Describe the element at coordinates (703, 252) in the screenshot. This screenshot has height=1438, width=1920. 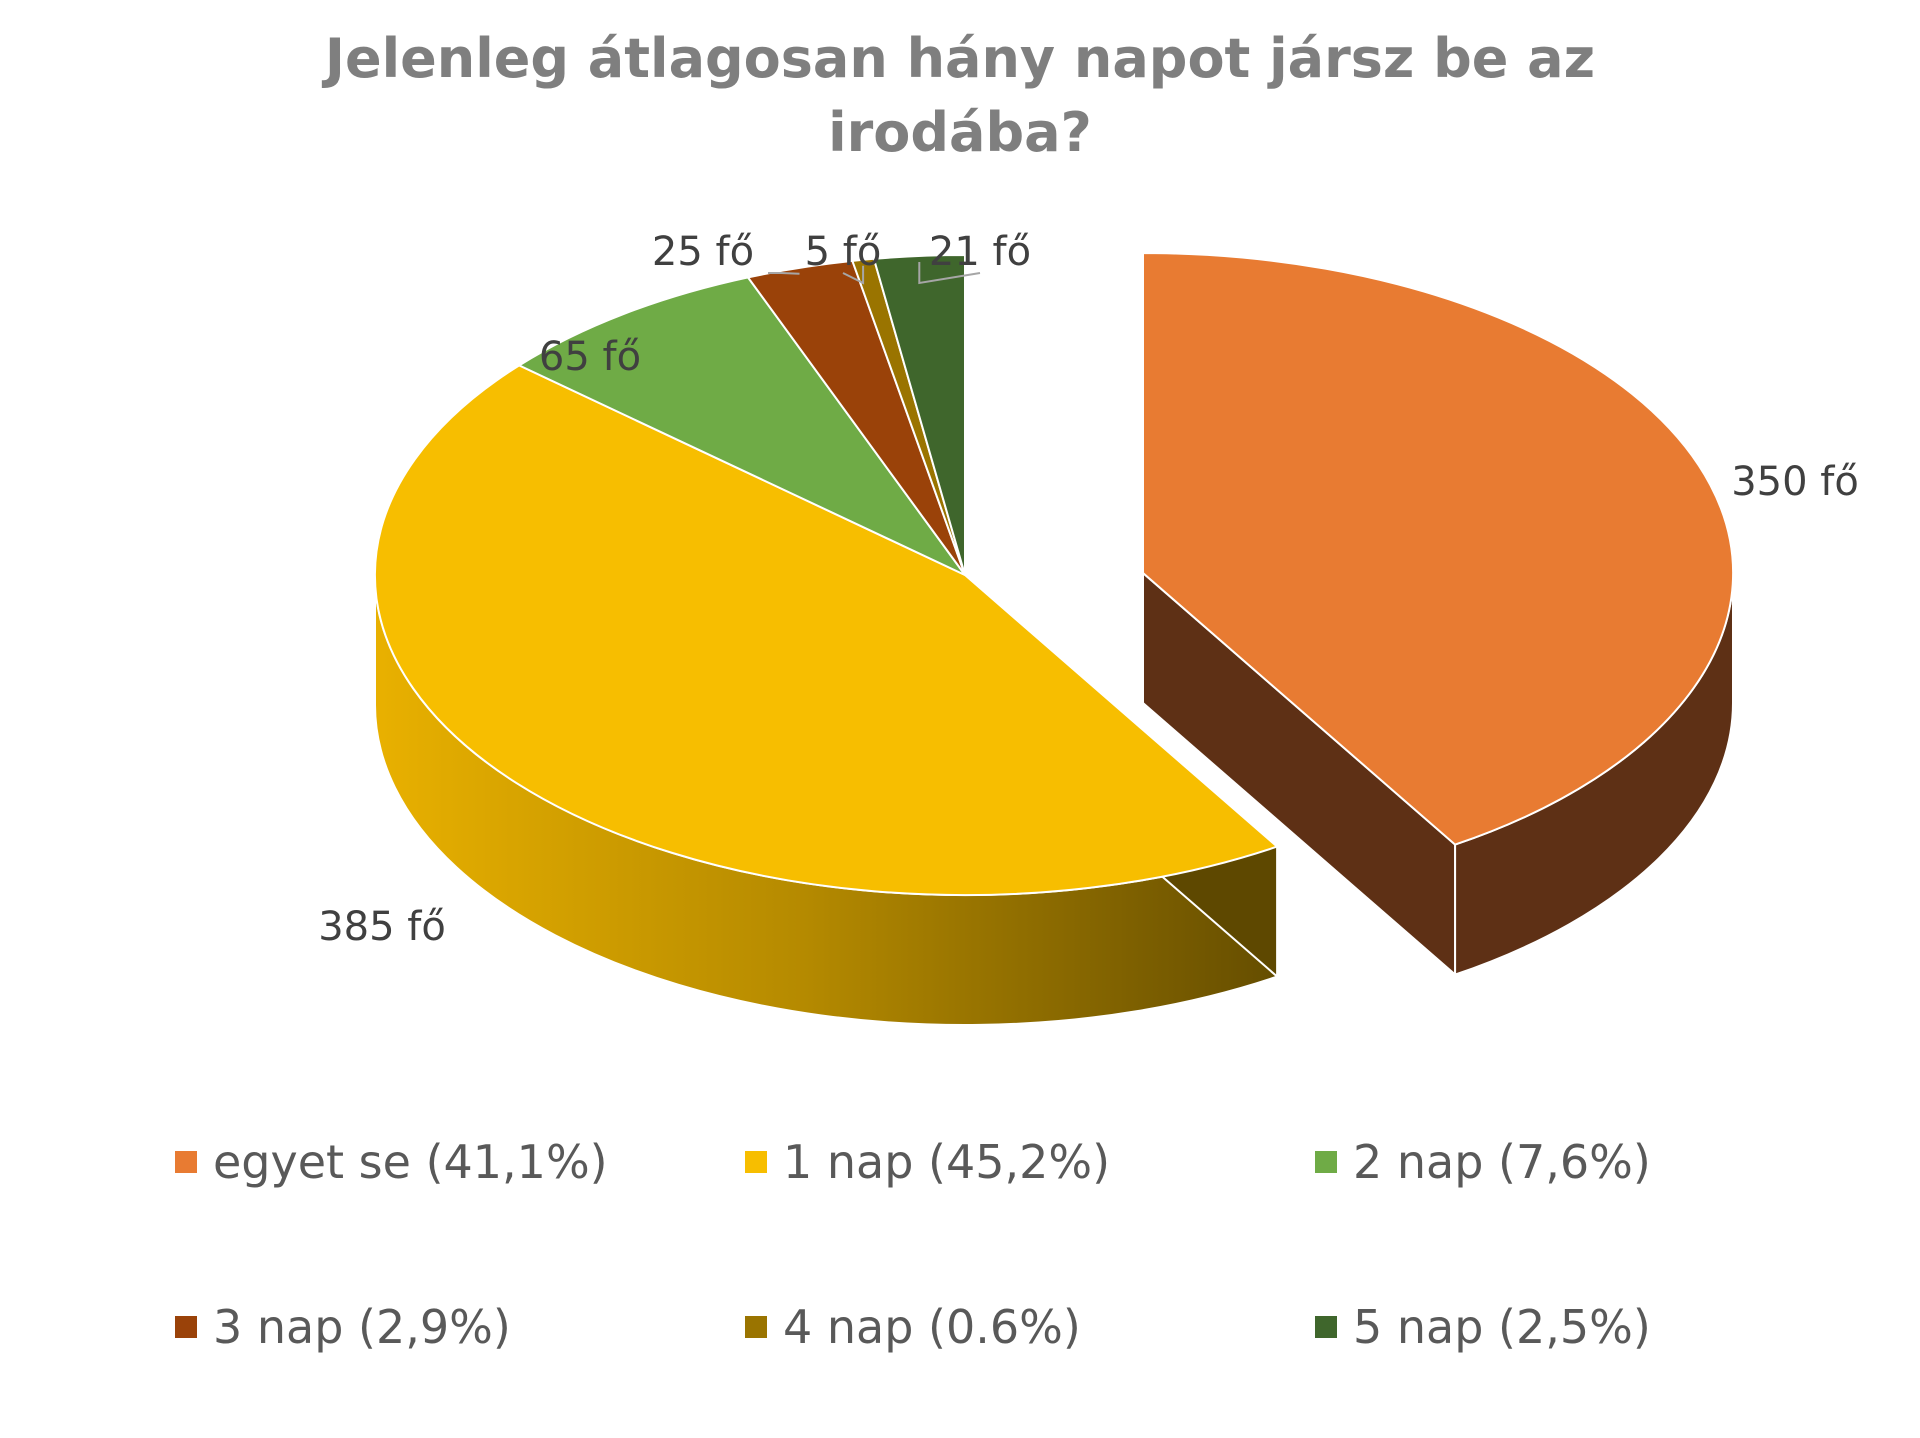
I see `data-label-3: 25 fő` at that location.